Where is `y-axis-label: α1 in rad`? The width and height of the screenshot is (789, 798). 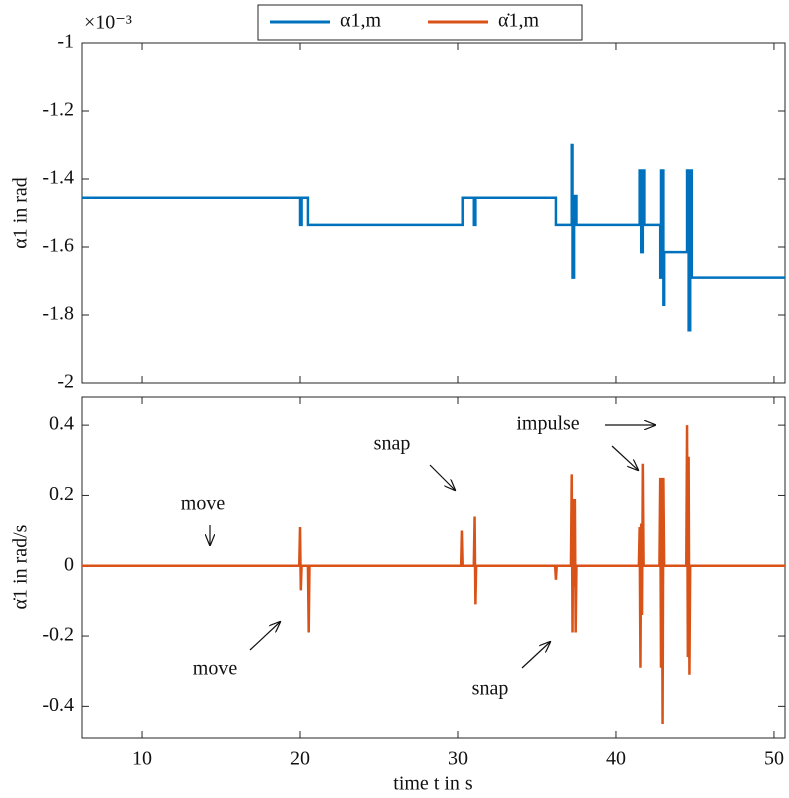
y-axis-label: α1 in rad is located at coordinates (21, 213).